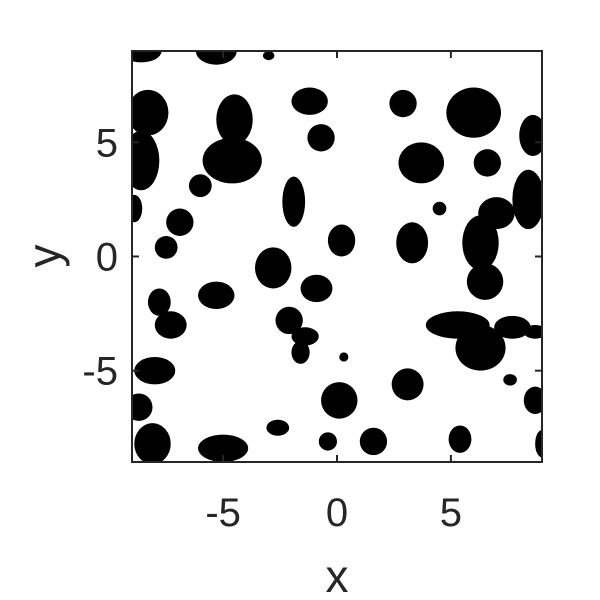  What do you see at coordinates (44, 256) in the screenshot?
I see `y-axis-label: y` at bounding box center [44, 256].